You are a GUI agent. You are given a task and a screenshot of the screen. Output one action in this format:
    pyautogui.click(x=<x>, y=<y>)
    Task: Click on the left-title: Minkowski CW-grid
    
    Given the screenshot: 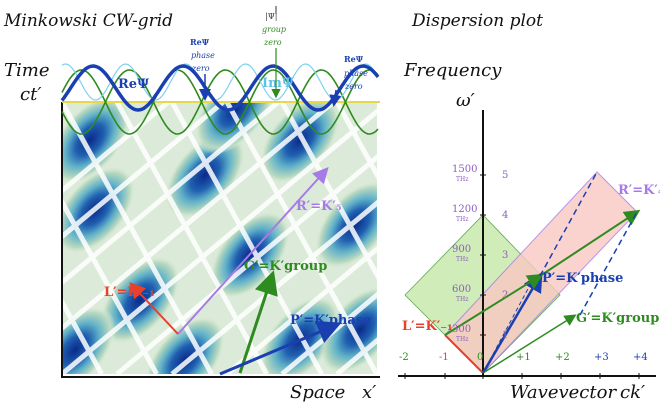 What is the action you would take?
    pyautogui.click(x=88, y=21)
    